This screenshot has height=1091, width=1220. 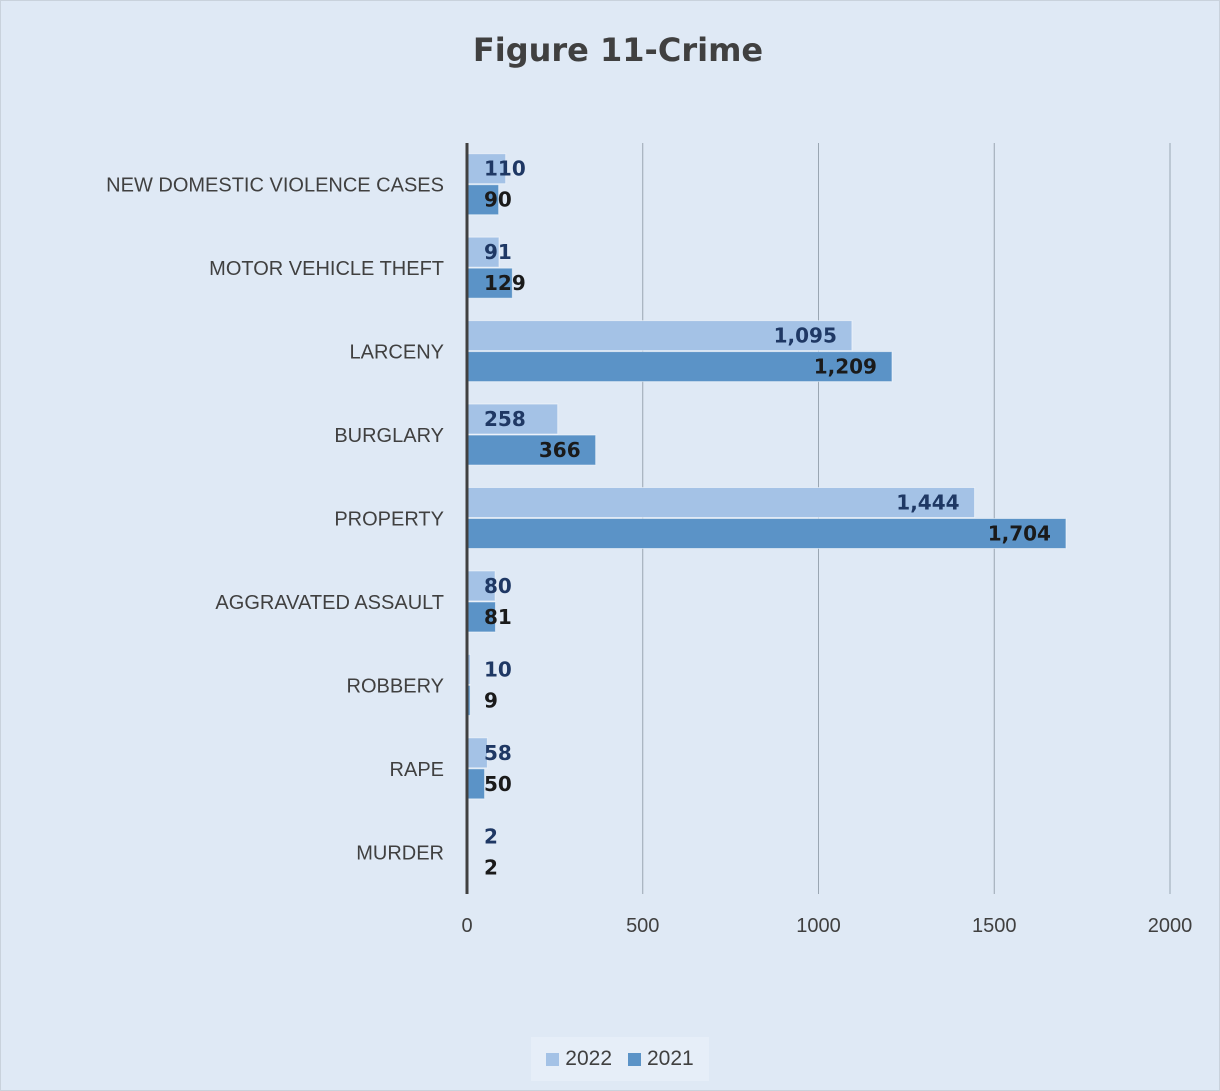 What do you see at coordinates (498, 753) in the screenshot?
I see `data-label-2022: 58` at bounding box center [498, 753].